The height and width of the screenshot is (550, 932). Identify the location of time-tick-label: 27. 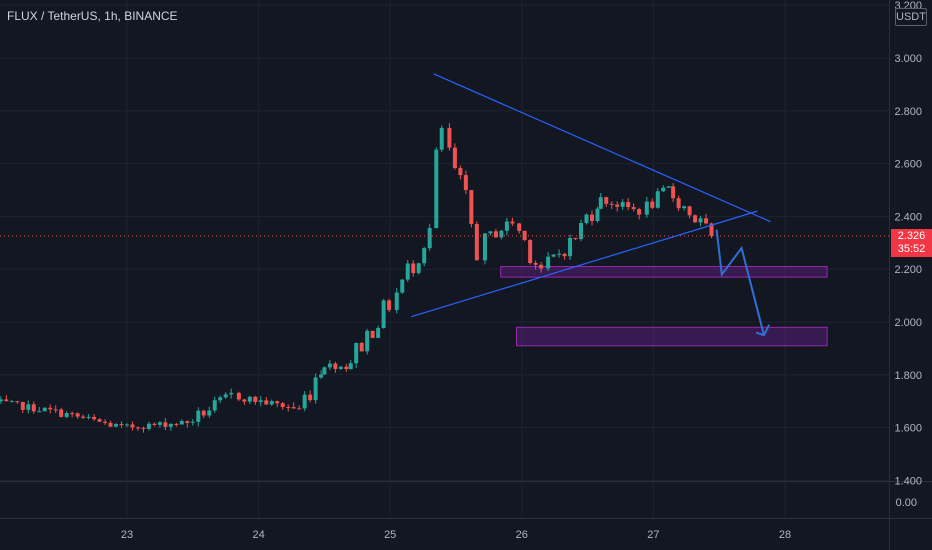
(653, 535).